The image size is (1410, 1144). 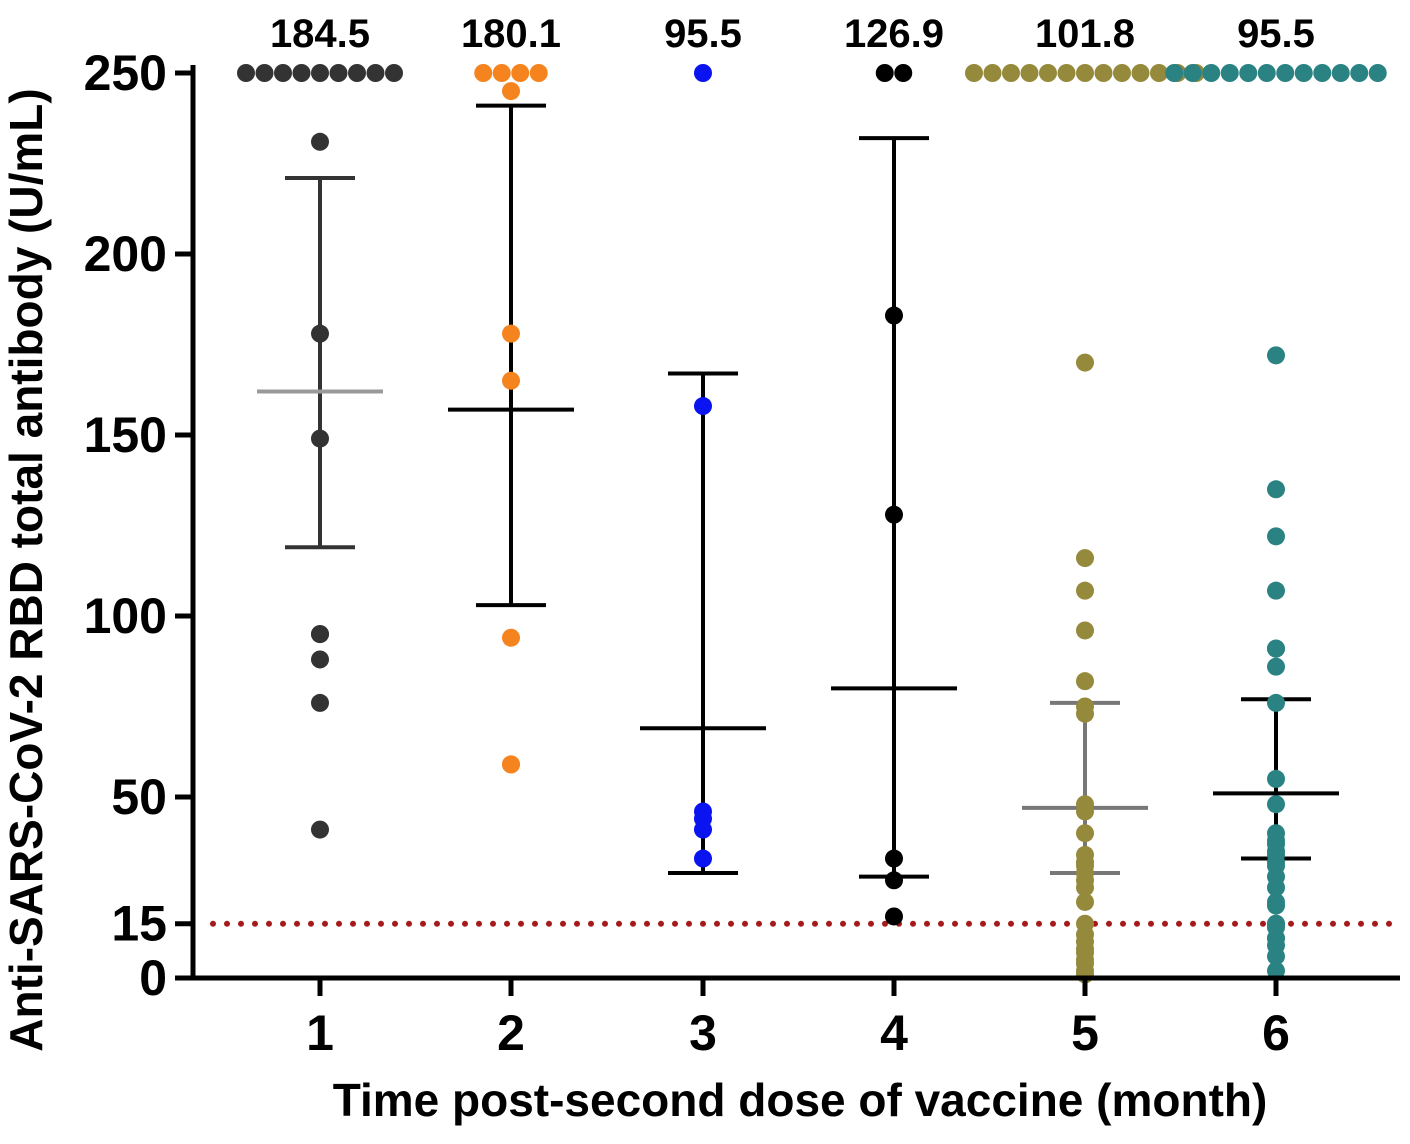 I want to click on y-tick-label-50: 50, so click(x=139, y=797).